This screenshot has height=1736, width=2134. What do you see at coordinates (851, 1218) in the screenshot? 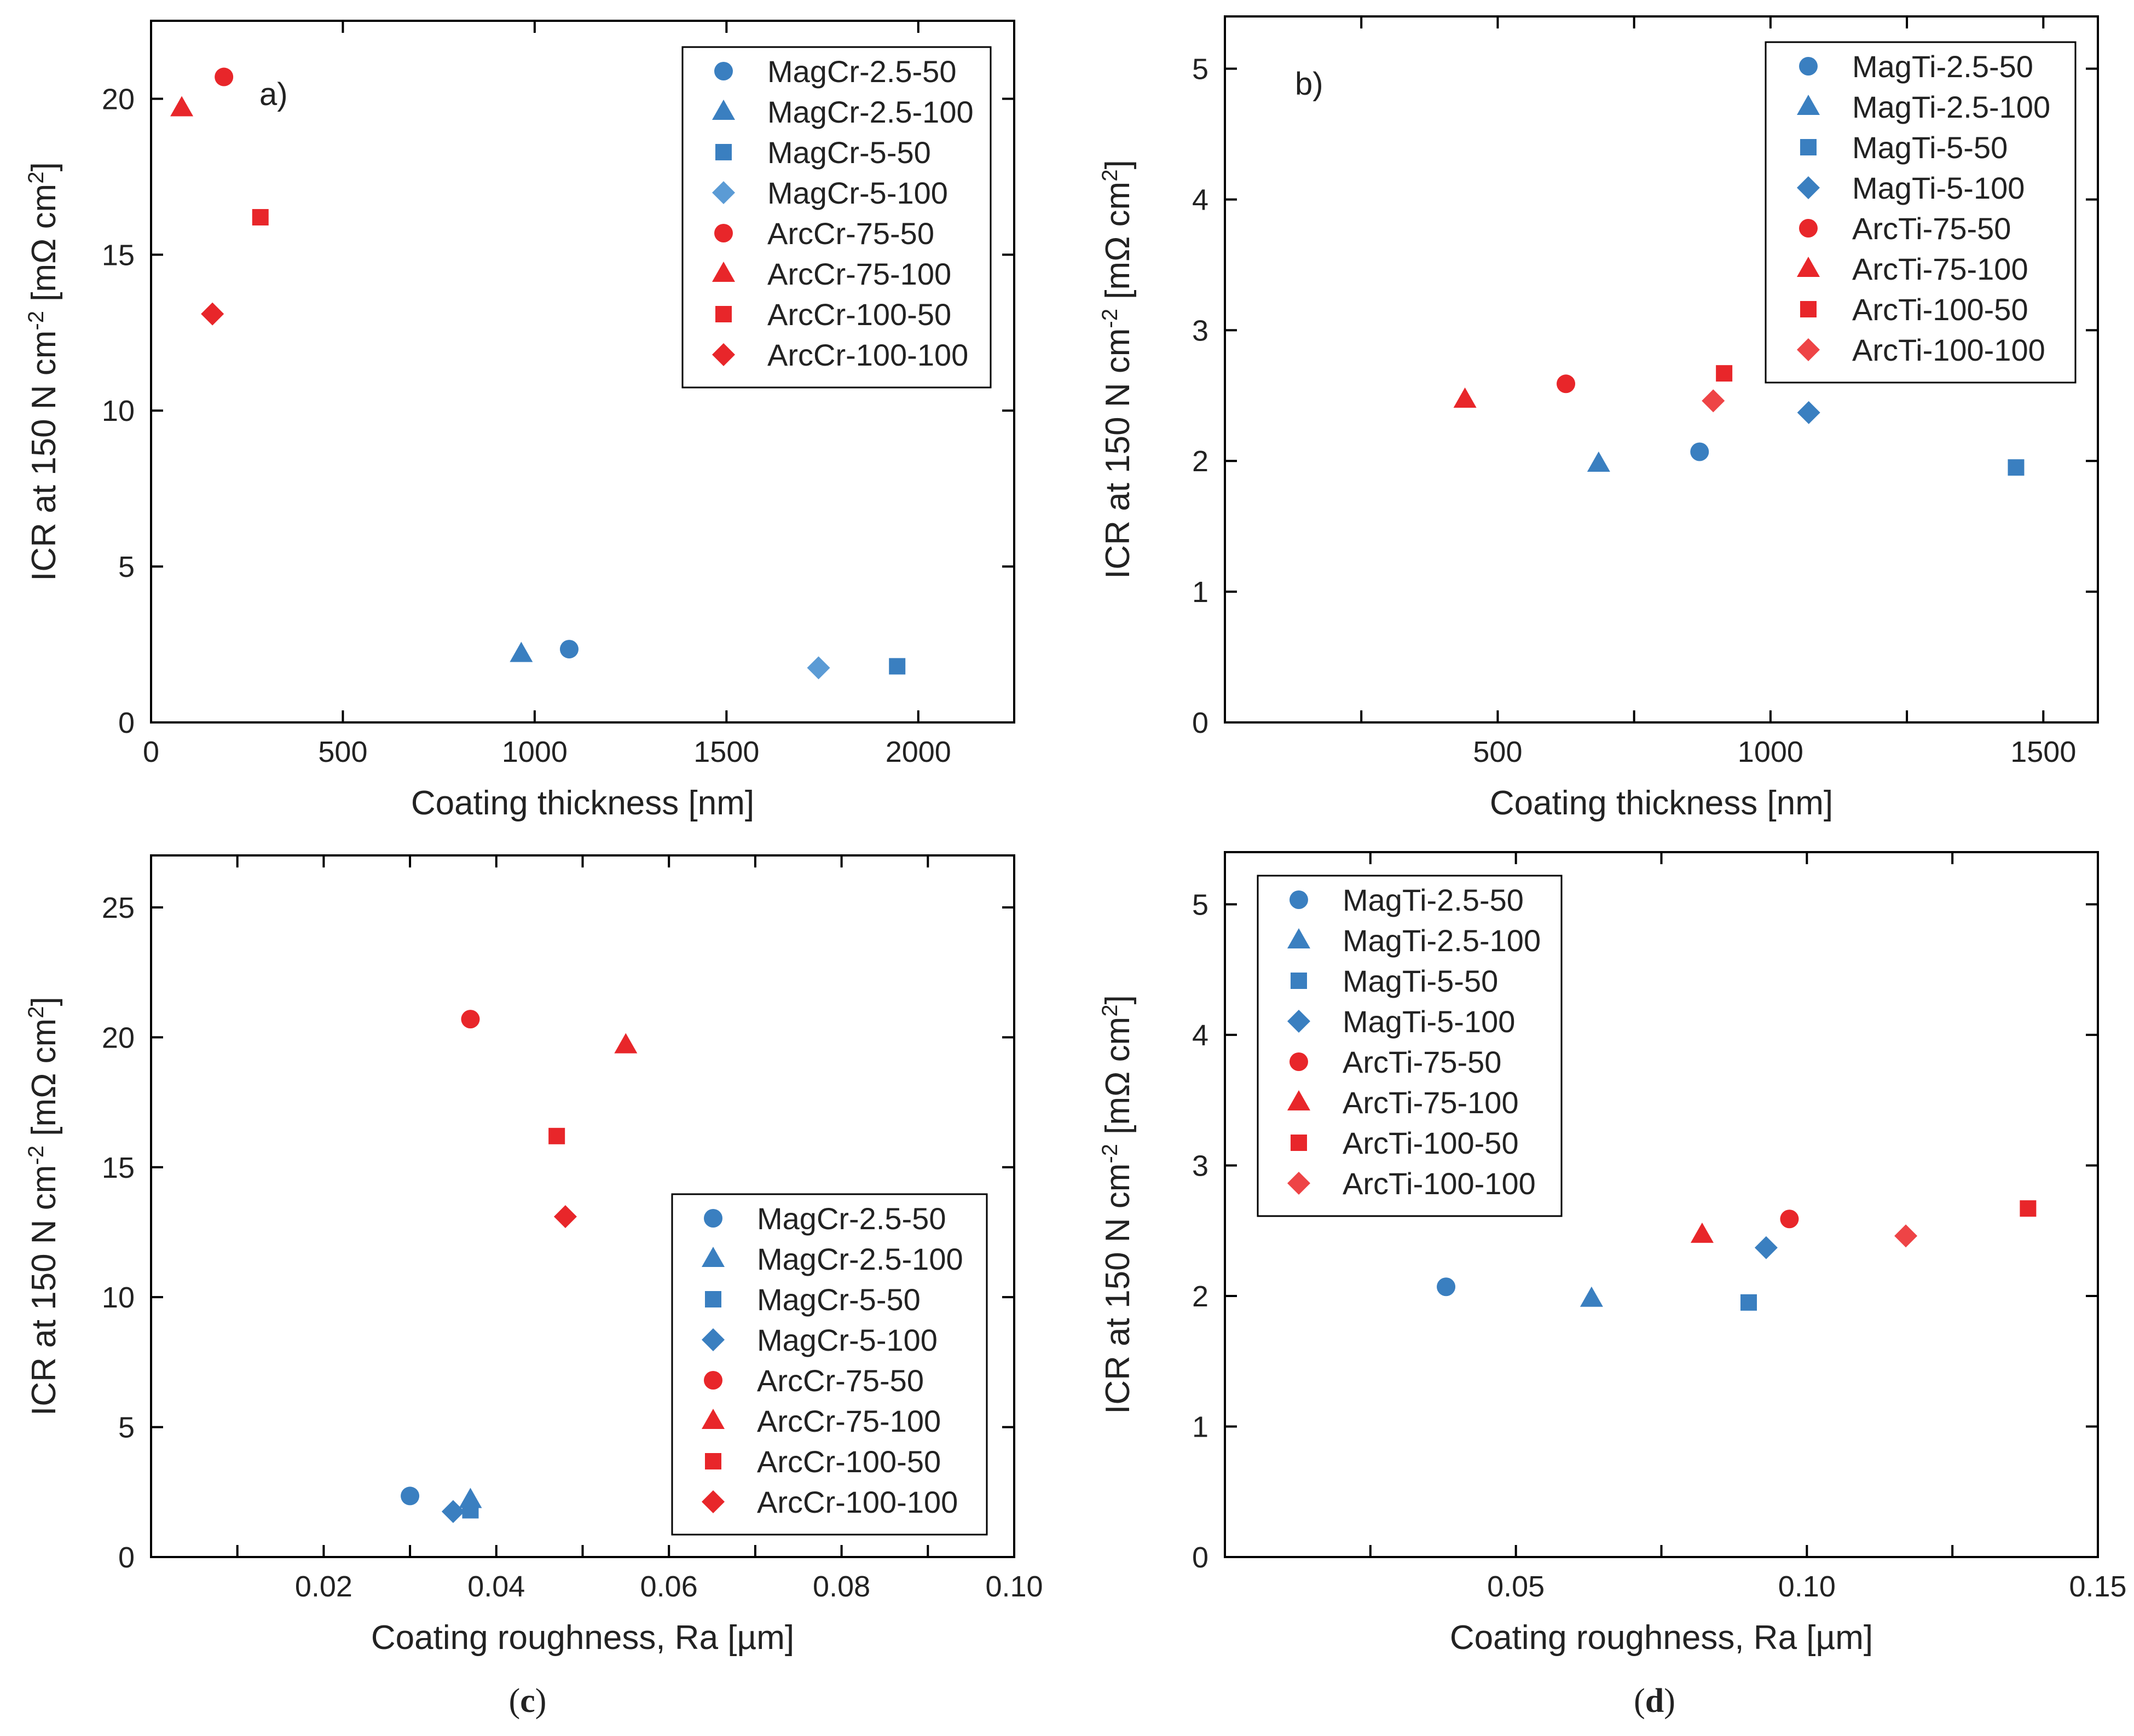
I see `legend-label: MagCr-2.5-50` at bounding box center [851, 1218].